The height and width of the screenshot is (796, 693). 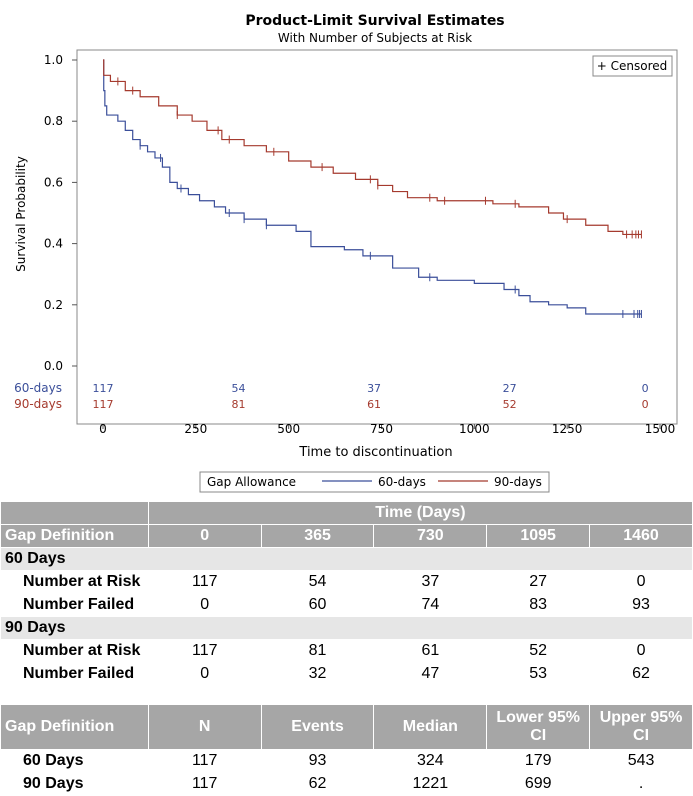 What do you see at coordinates (538, 717) in the screenshot?
I see `header-lower-ci-top: Lower 95%` at bounding box center [538, 717].